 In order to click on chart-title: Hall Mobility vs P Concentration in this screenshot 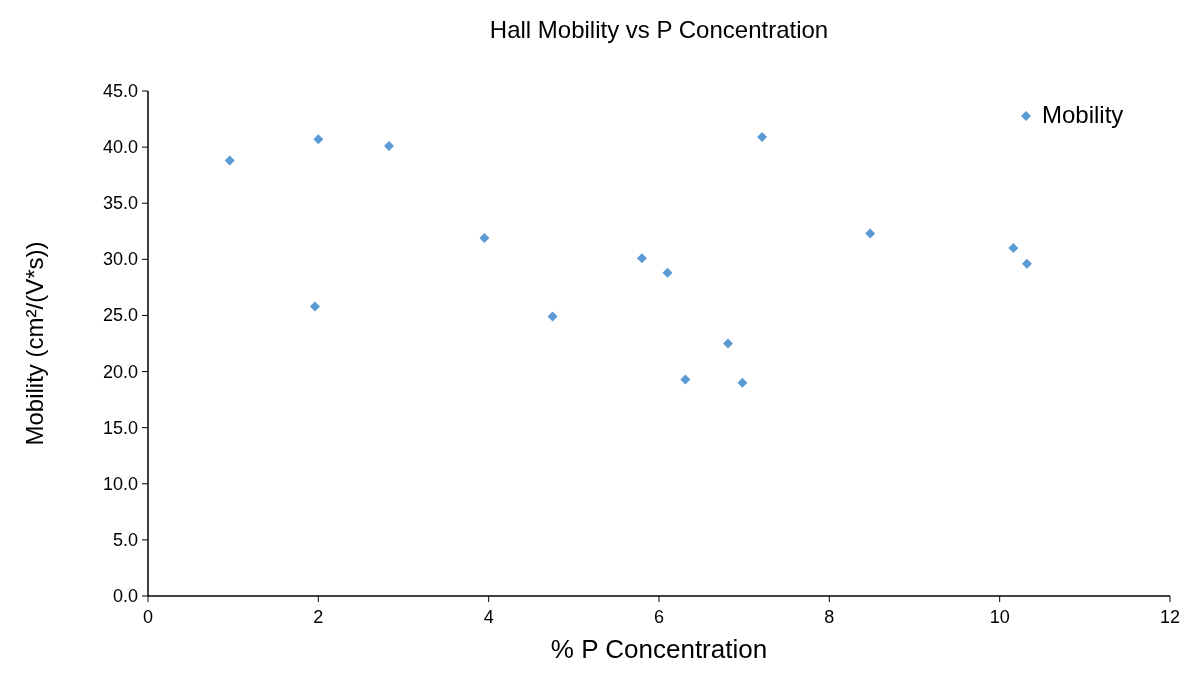, I will do `click(659, 29)`.